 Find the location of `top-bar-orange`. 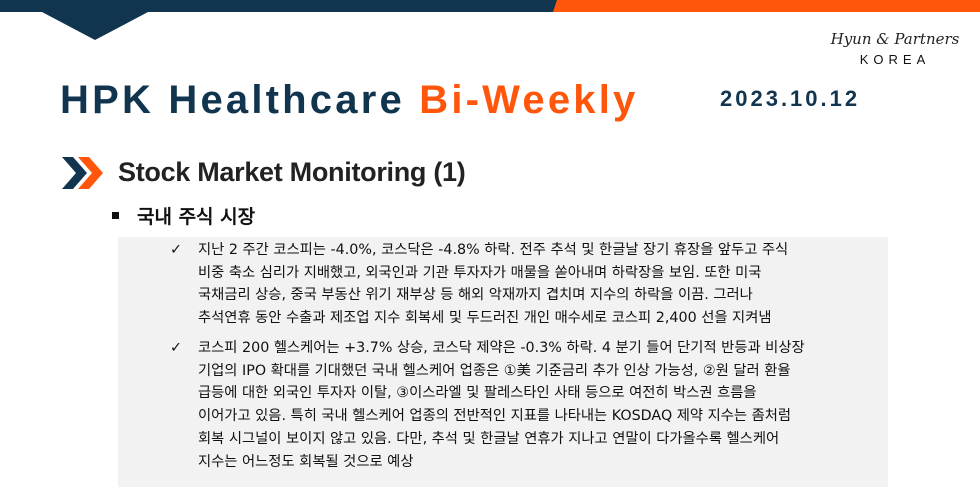

top-bar-orange is located at coordinates (766, 6).